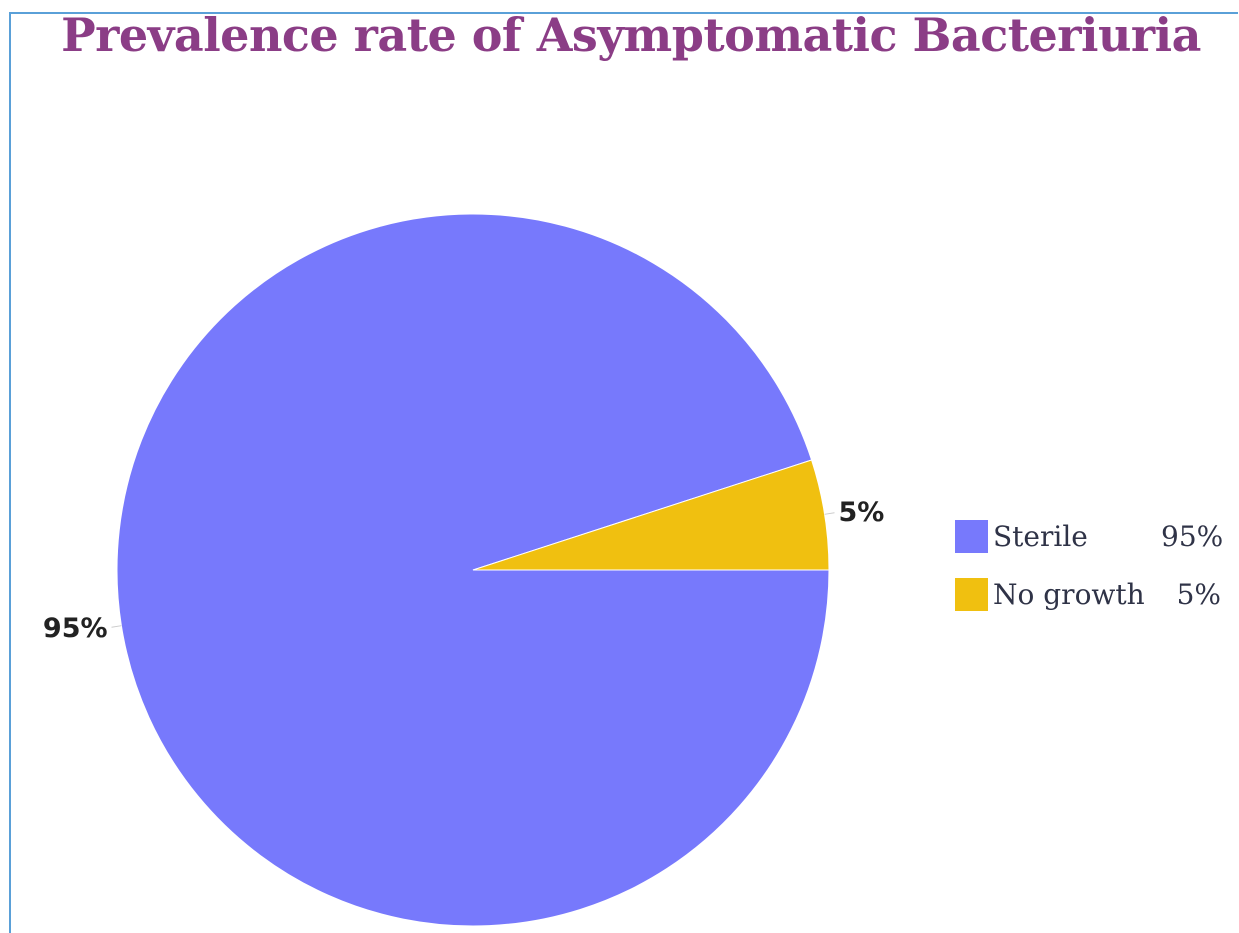  Describe the element at coordinates (1069, 594) in the screenshot. I see `legend-label-no-growth: No growth` at that location.